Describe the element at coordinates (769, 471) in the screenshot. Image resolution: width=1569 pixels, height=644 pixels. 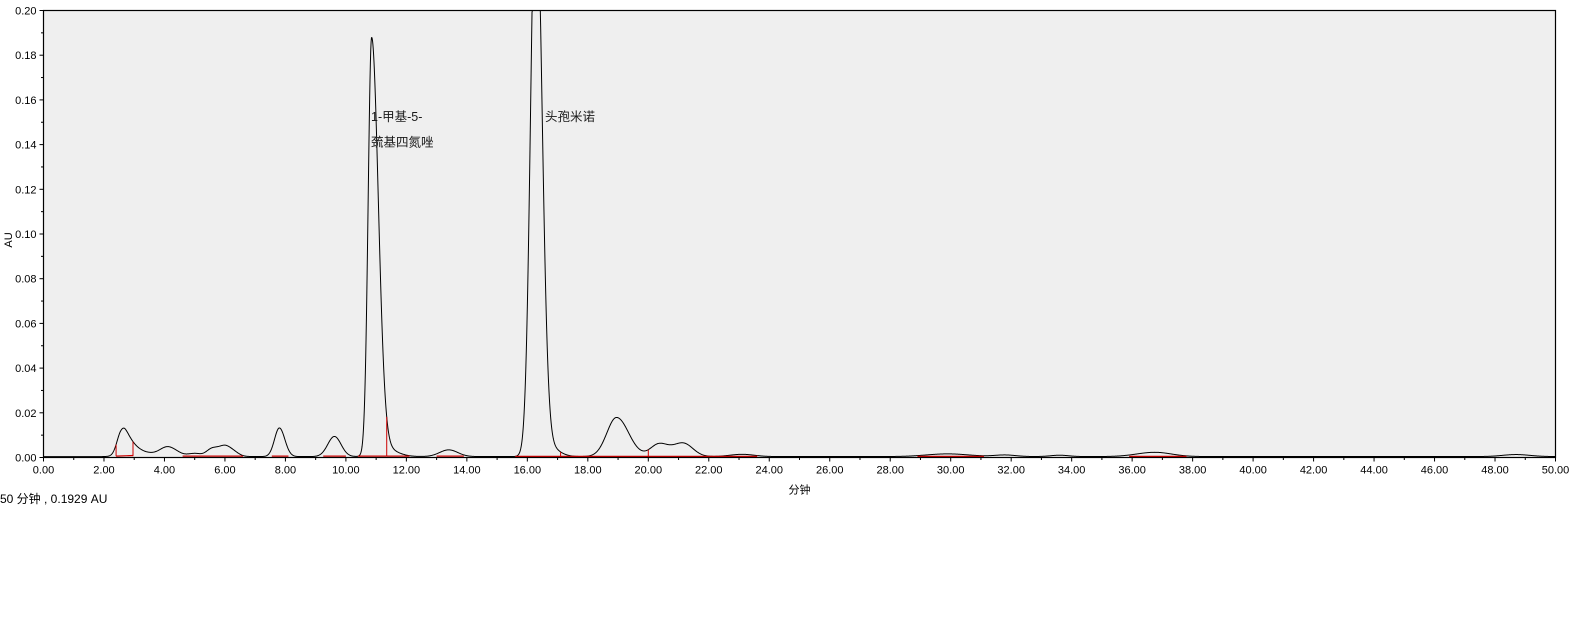
I see `x-tick-label: 24.00` at that location.